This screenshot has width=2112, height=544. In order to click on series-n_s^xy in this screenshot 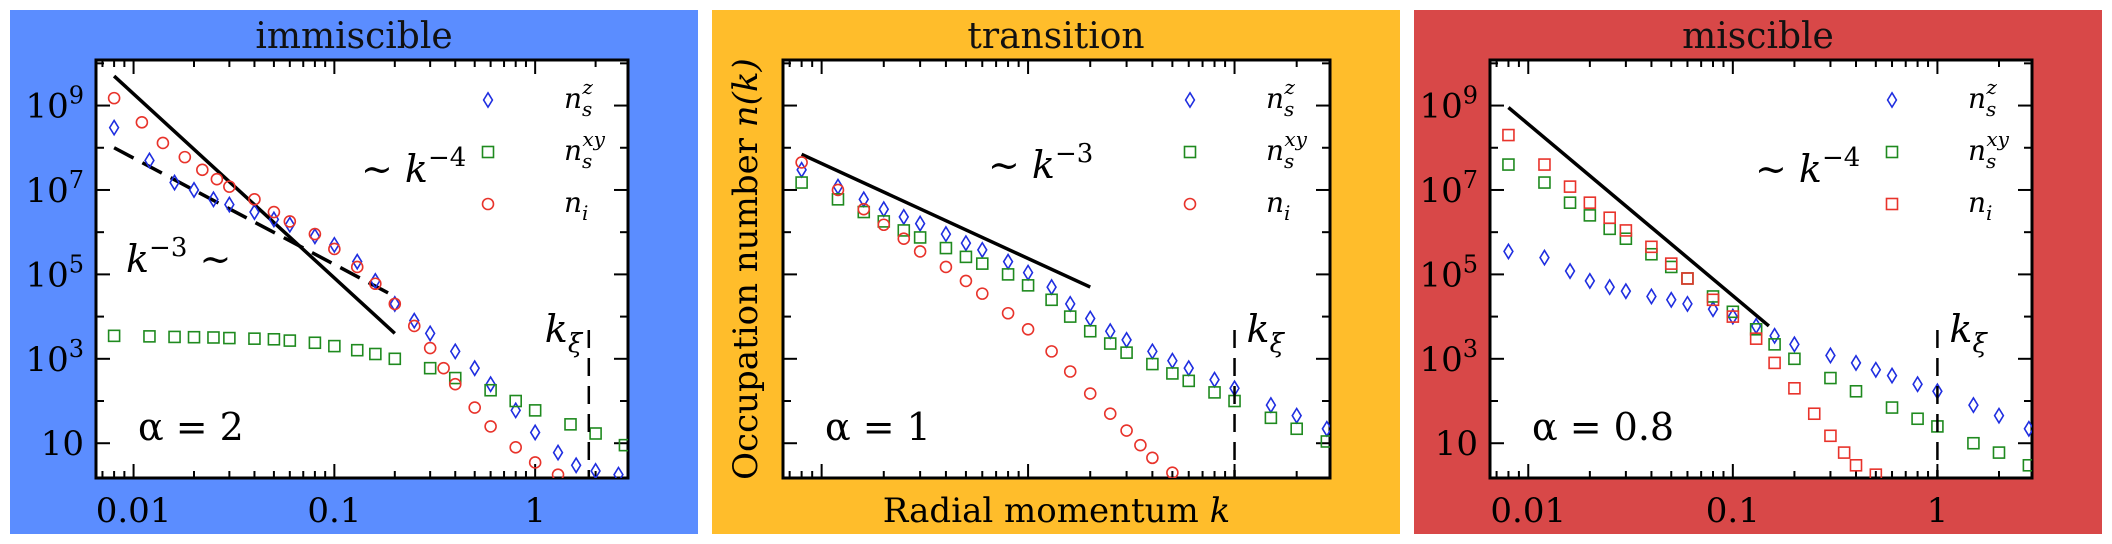, I will do `click(1062, 312)`.